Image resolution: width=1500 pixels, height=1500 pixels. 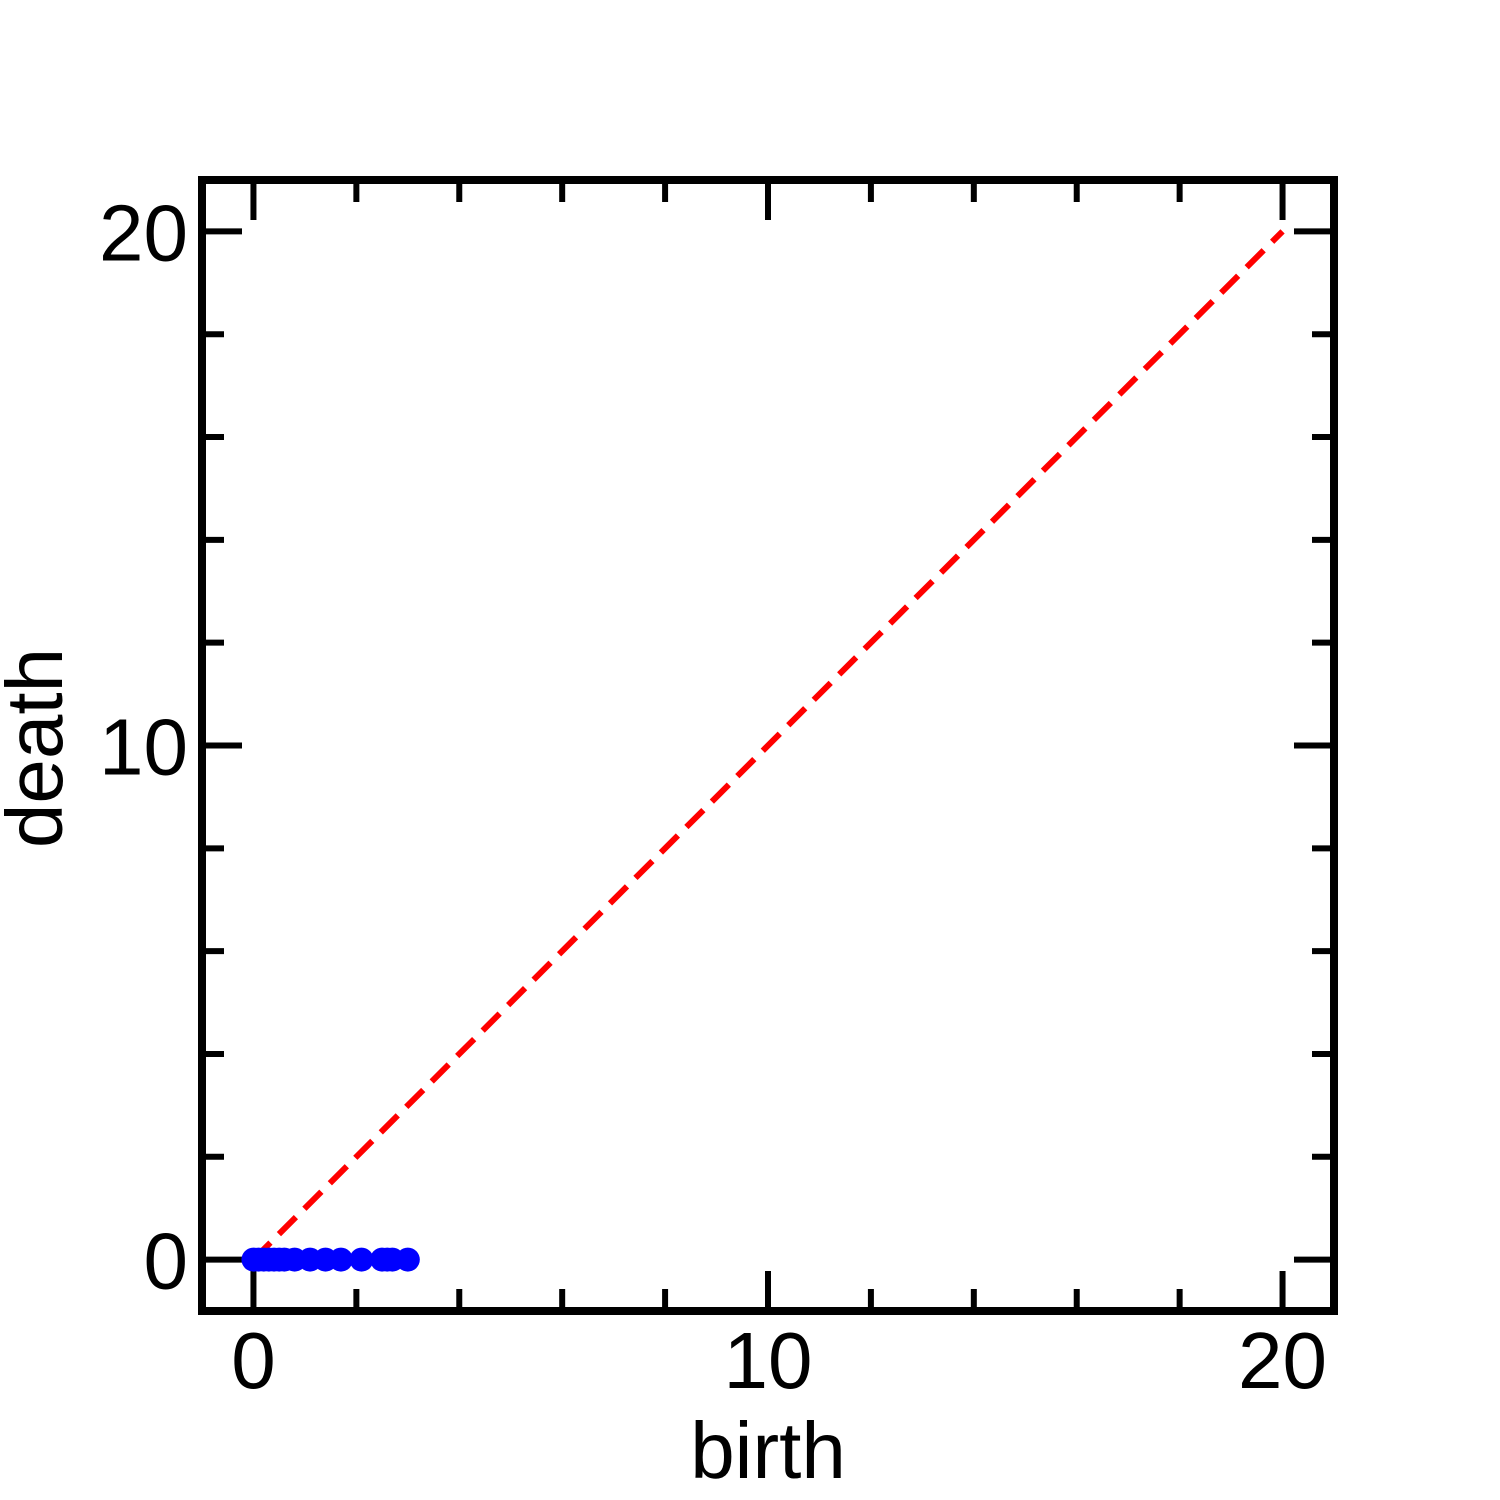 I want to click on x-tick-label-10: 10, so click(x=768, y=1360).